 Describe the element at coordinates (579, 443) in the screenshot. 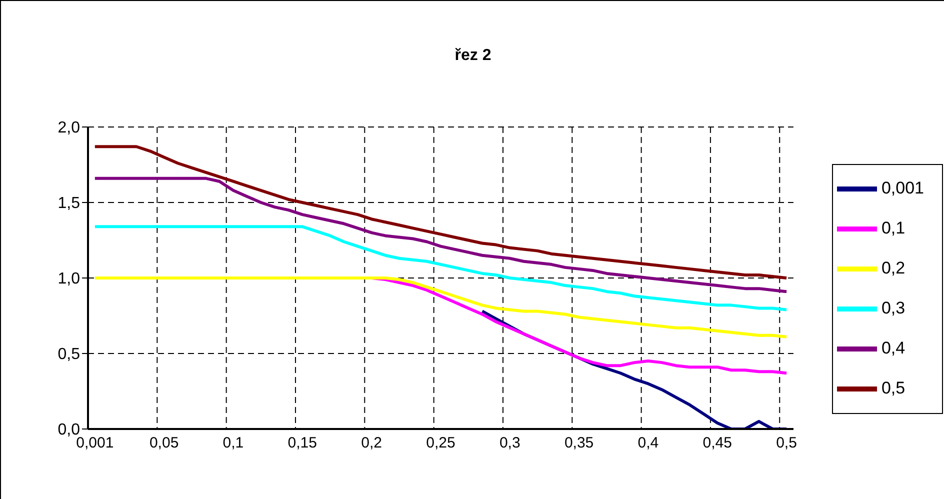

I see `x-tick-label: 0,35` at that location.